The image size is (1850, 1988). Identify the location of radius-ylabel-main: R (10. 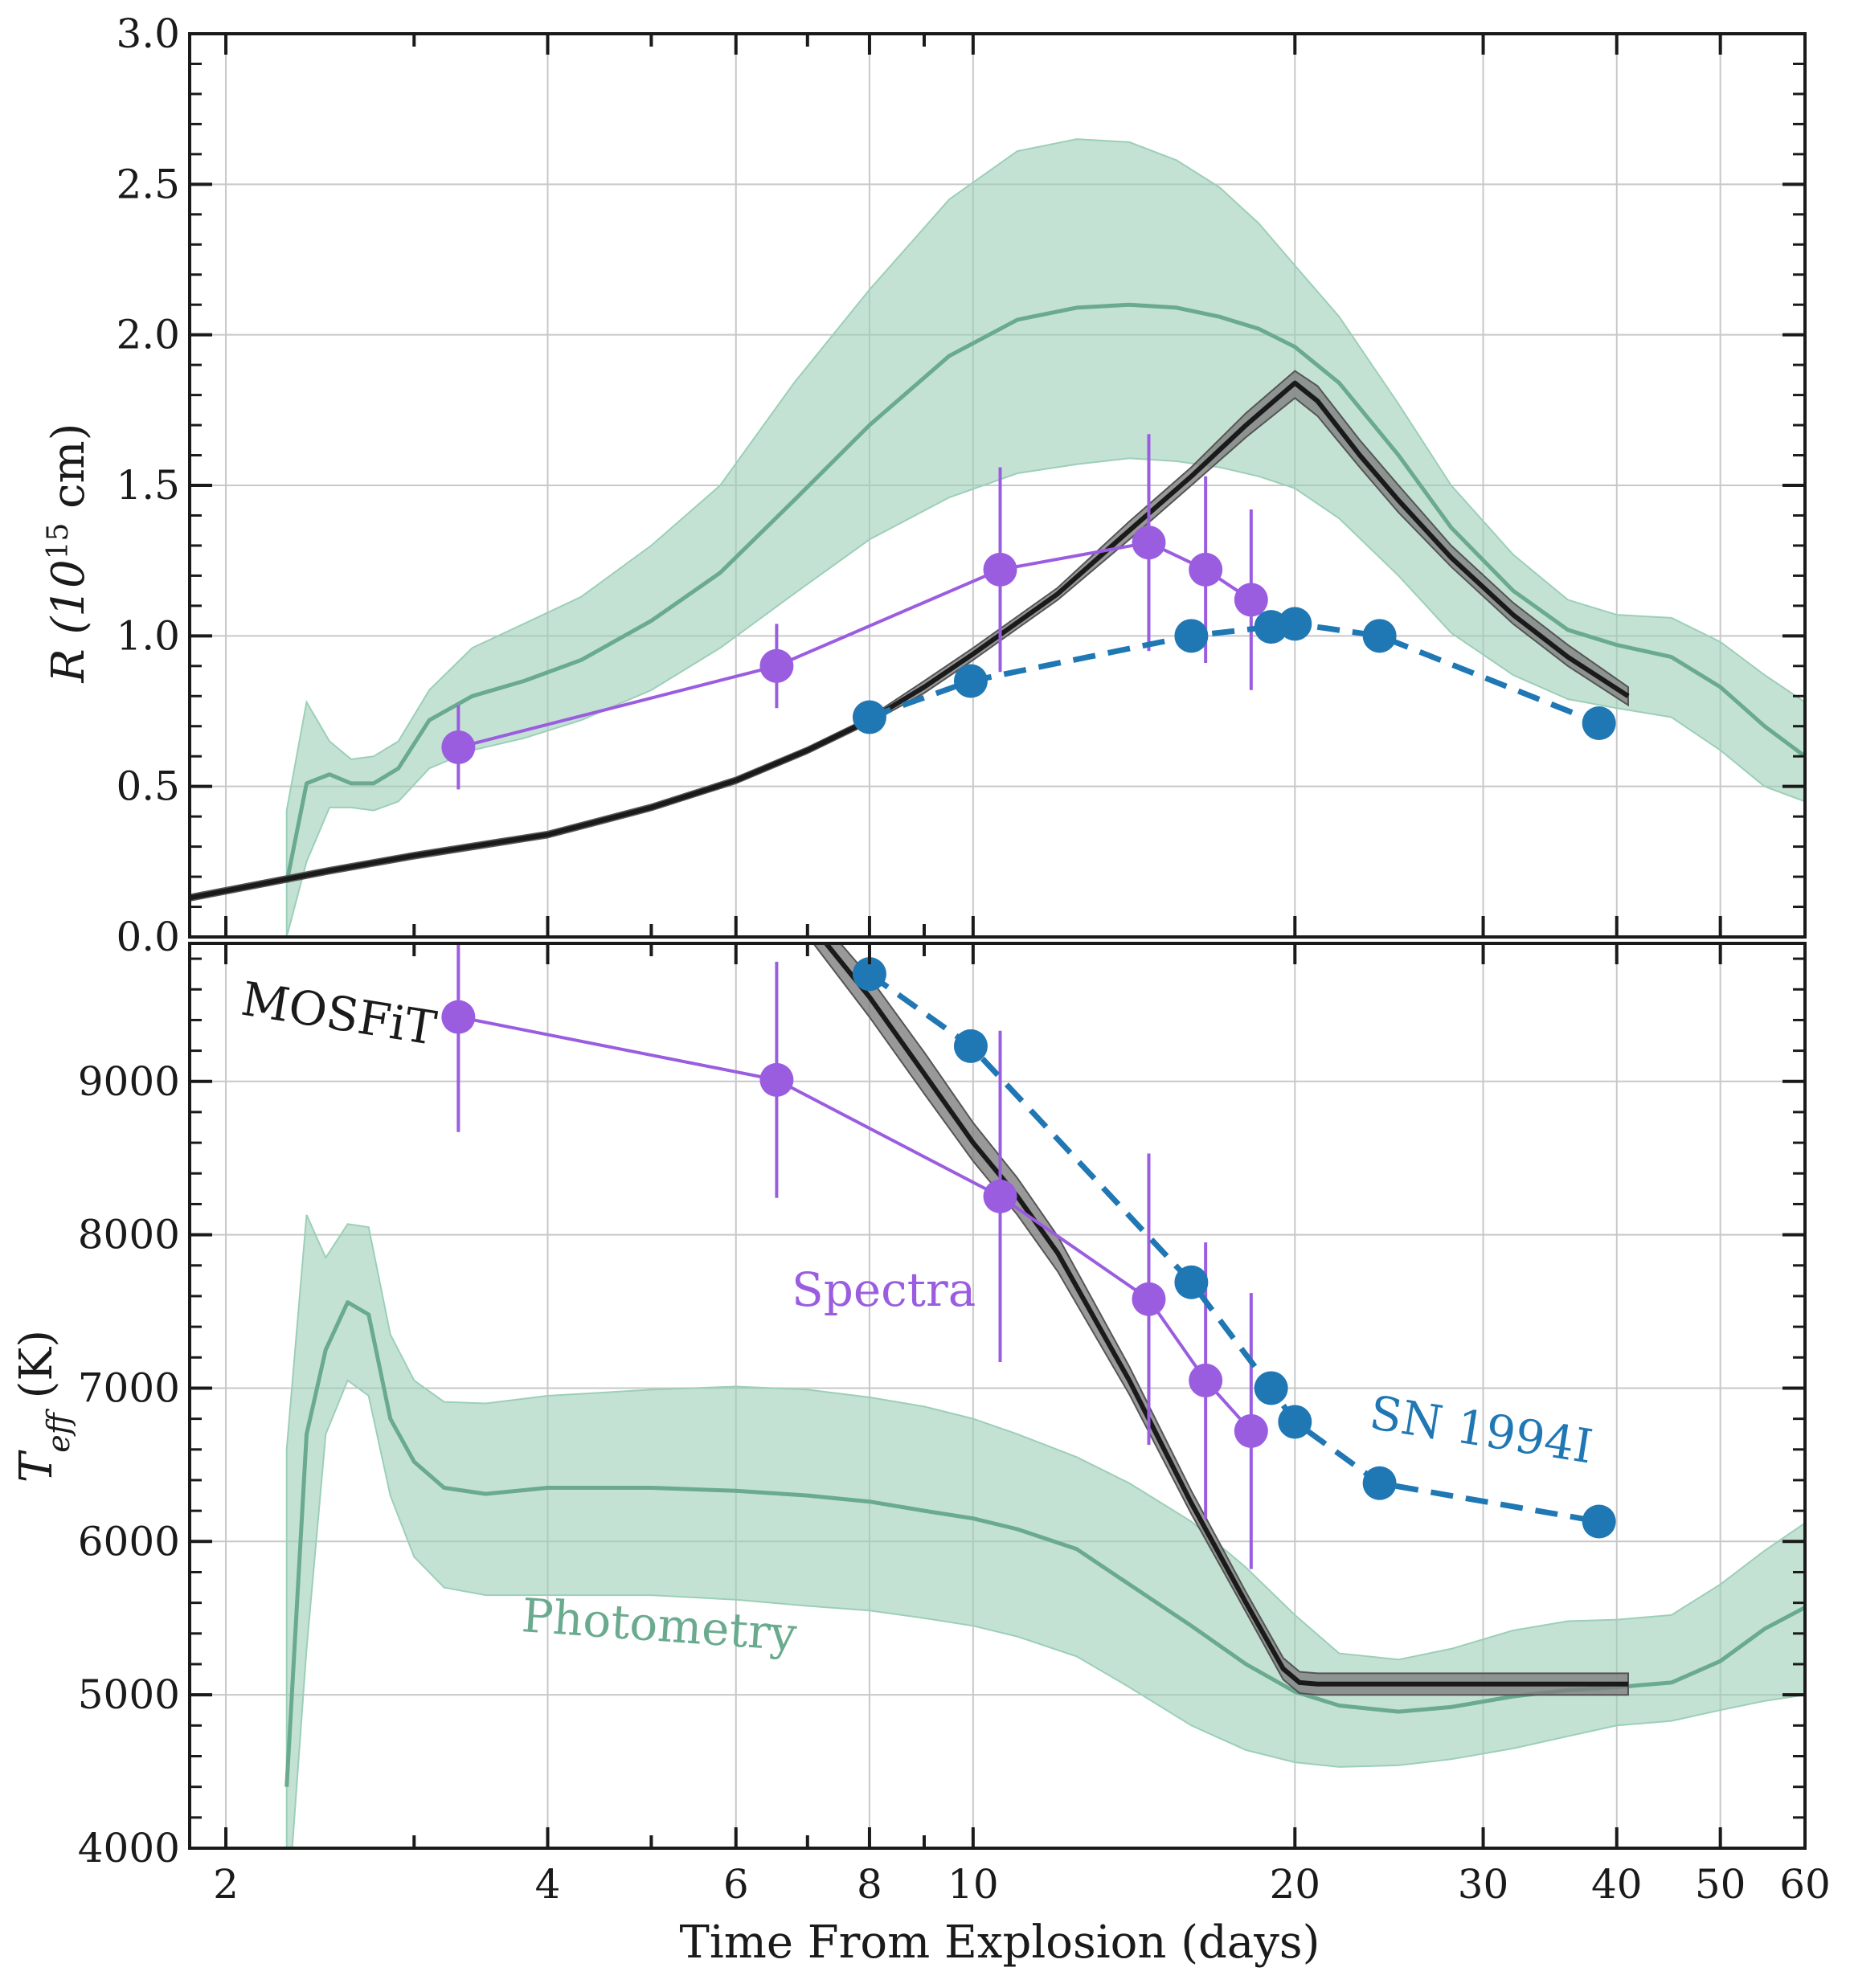
(69, 621).